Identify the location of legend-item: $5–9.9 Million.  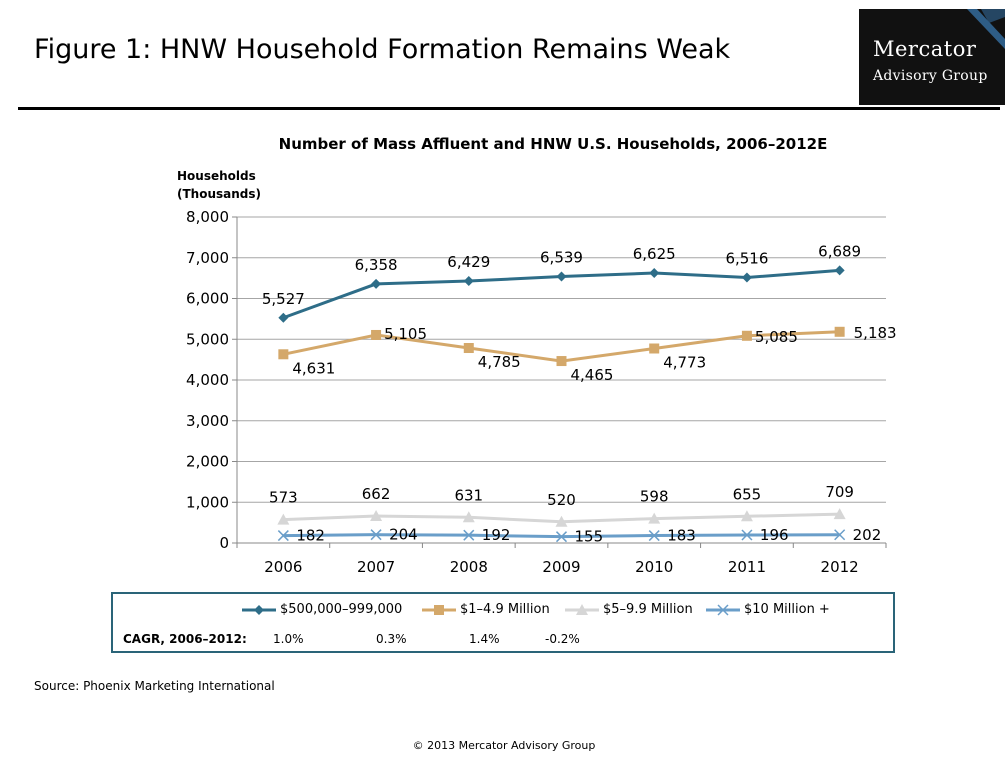
(628, 609).